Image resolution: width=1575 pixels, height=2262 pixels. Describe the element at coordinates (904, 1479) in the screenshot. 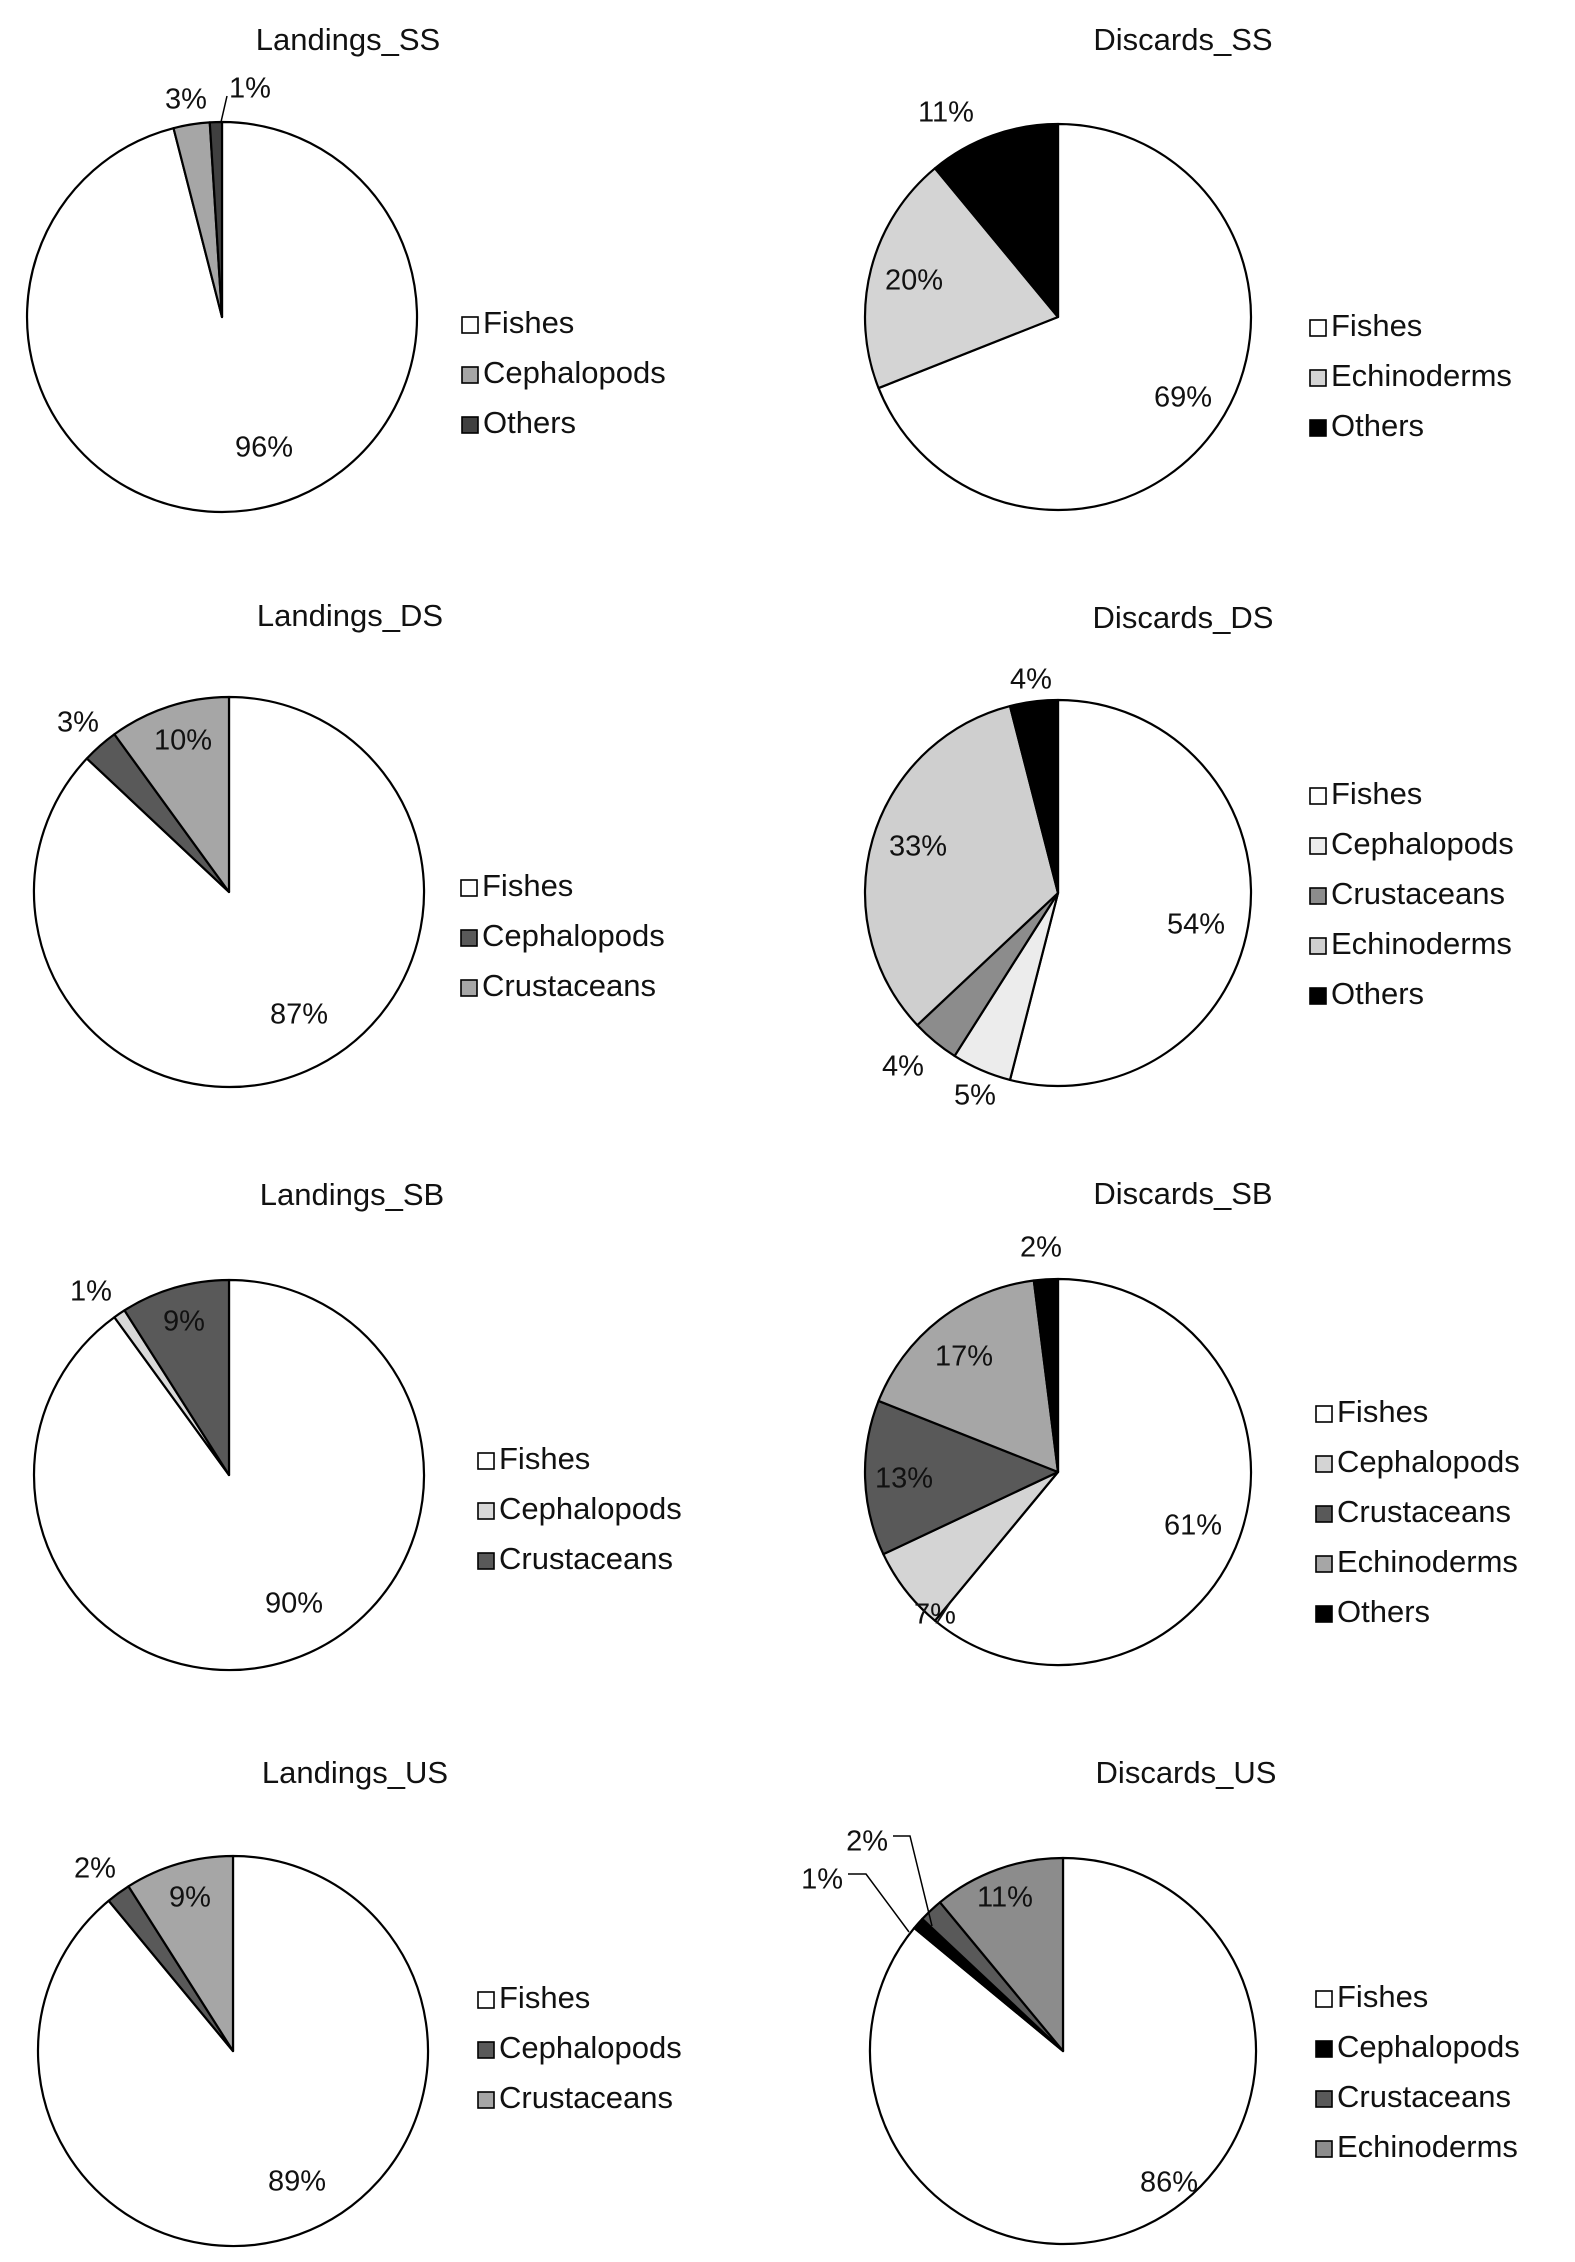

I see `data-label-crustaceans: 13%` at that location.